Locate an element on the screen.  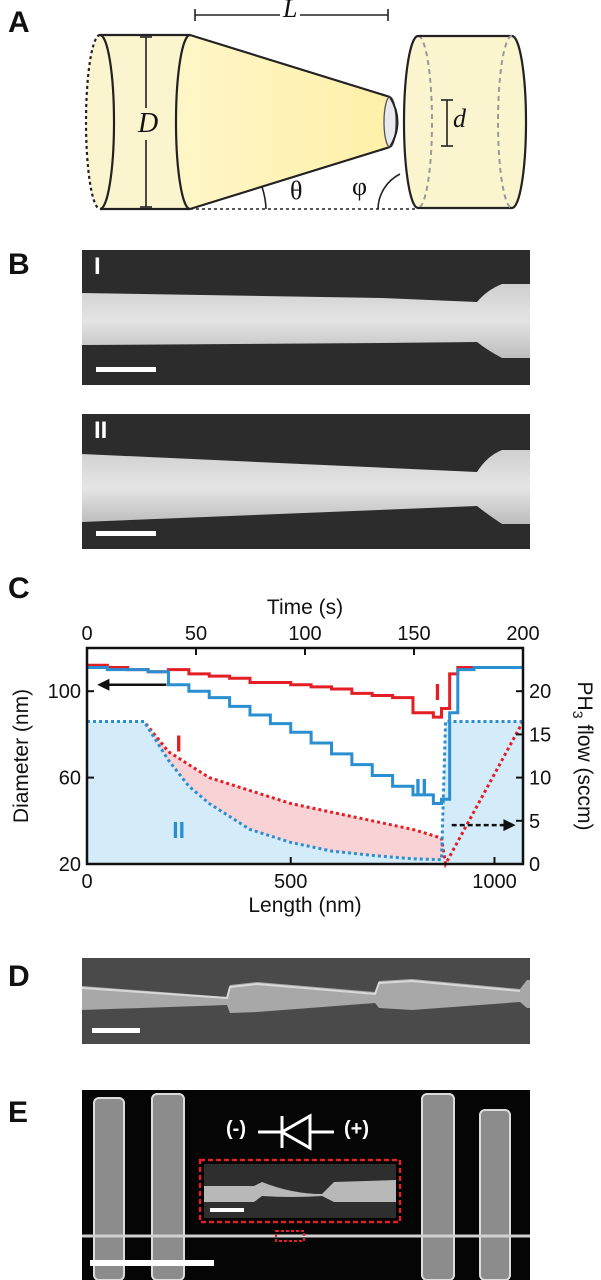
right-axis-arrowhead is located at coordinates (509, 825).